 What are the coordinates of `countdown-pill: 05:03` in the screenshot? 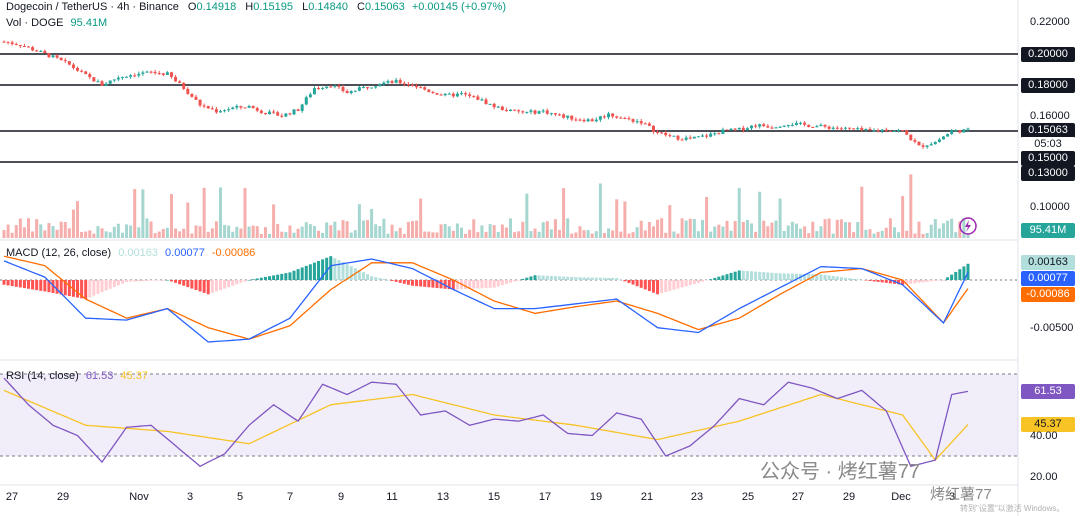 It's located at (1048, 144).